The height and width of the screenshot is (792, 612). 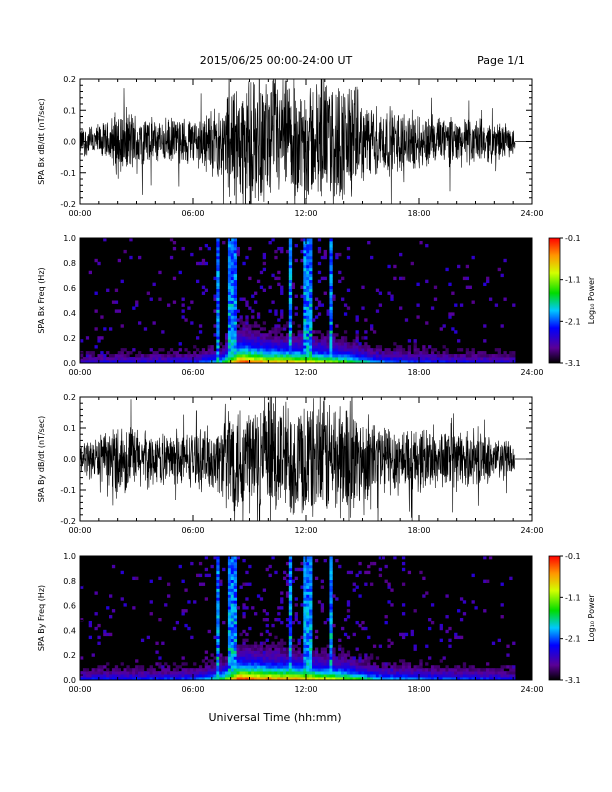 I want to click on colorbar-tick-label: -1.1, so click(x=573, y=597).